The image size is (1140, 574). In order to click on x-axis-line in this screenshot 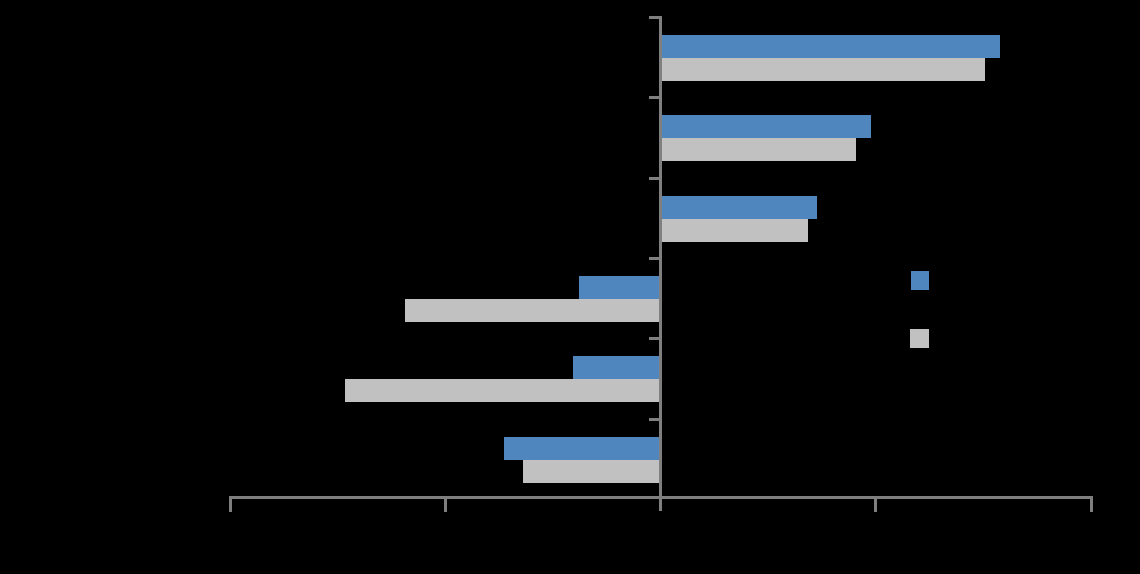, I will do `click(660, 497)`.